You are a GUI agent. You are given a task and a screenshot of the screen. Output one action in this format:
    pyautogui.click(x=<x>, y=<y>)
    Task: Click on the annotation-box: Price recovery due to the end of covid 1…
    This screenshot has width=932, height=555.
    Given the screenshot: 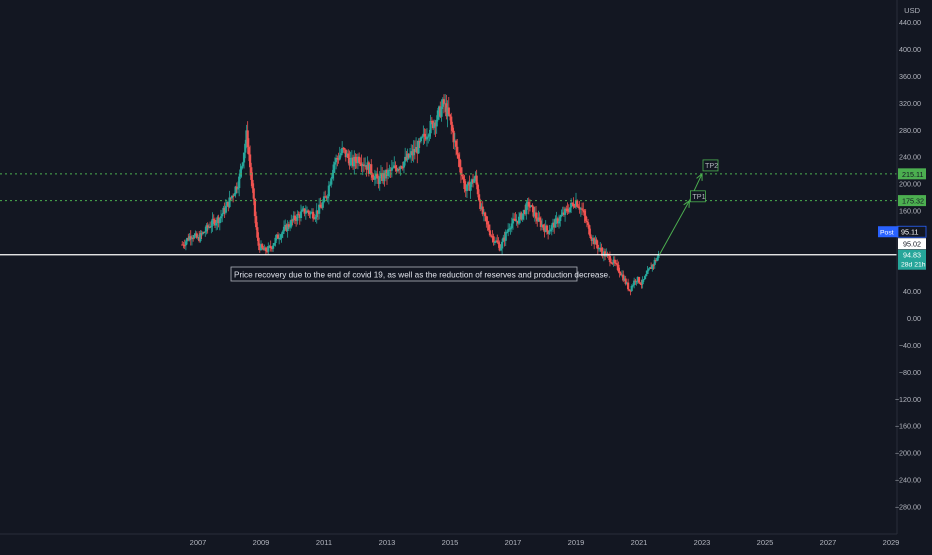 What is the action you would take?
    pyautogui.click(x=420, y=274)
    